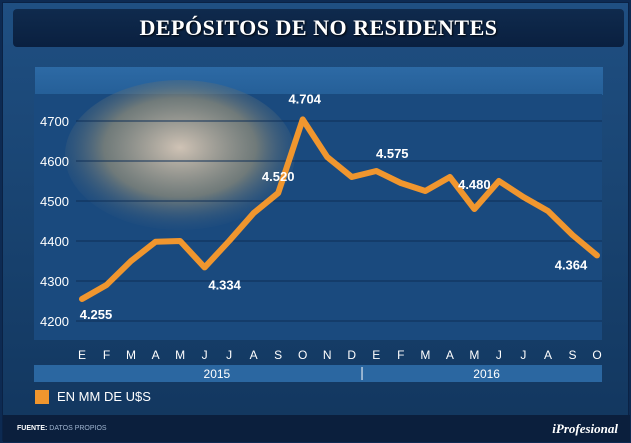 The width and height of the screenshot is (631, 443). Describe the element at coordinates (316, 428) in the screenshot. I see `footer-bar: FUENTE: DATOS PROPIOS iProfesional` at that location.